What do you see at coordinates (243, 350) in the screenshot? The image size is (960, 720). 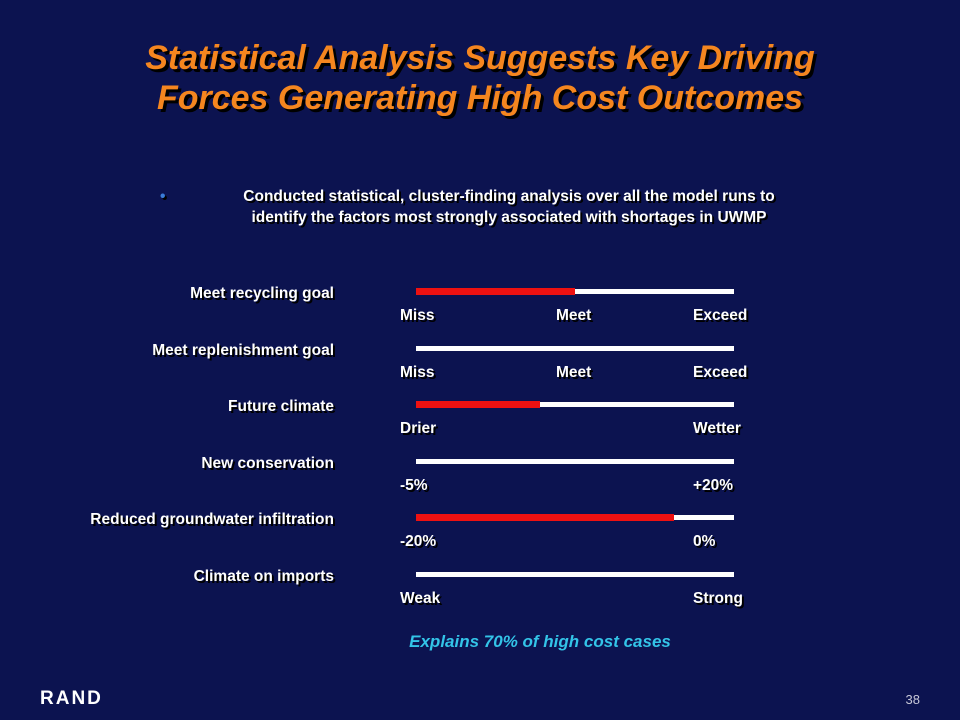 I see `factor-label: Meet replenishment goal` at bounding box center [243, 350].